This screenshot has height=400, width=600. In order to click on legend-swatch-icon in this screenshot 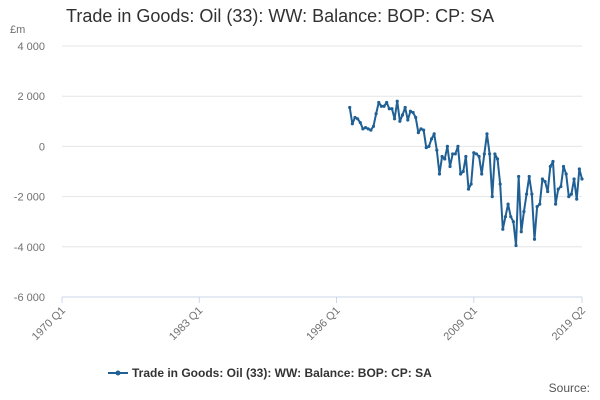, I will do `click(118, 373)`.